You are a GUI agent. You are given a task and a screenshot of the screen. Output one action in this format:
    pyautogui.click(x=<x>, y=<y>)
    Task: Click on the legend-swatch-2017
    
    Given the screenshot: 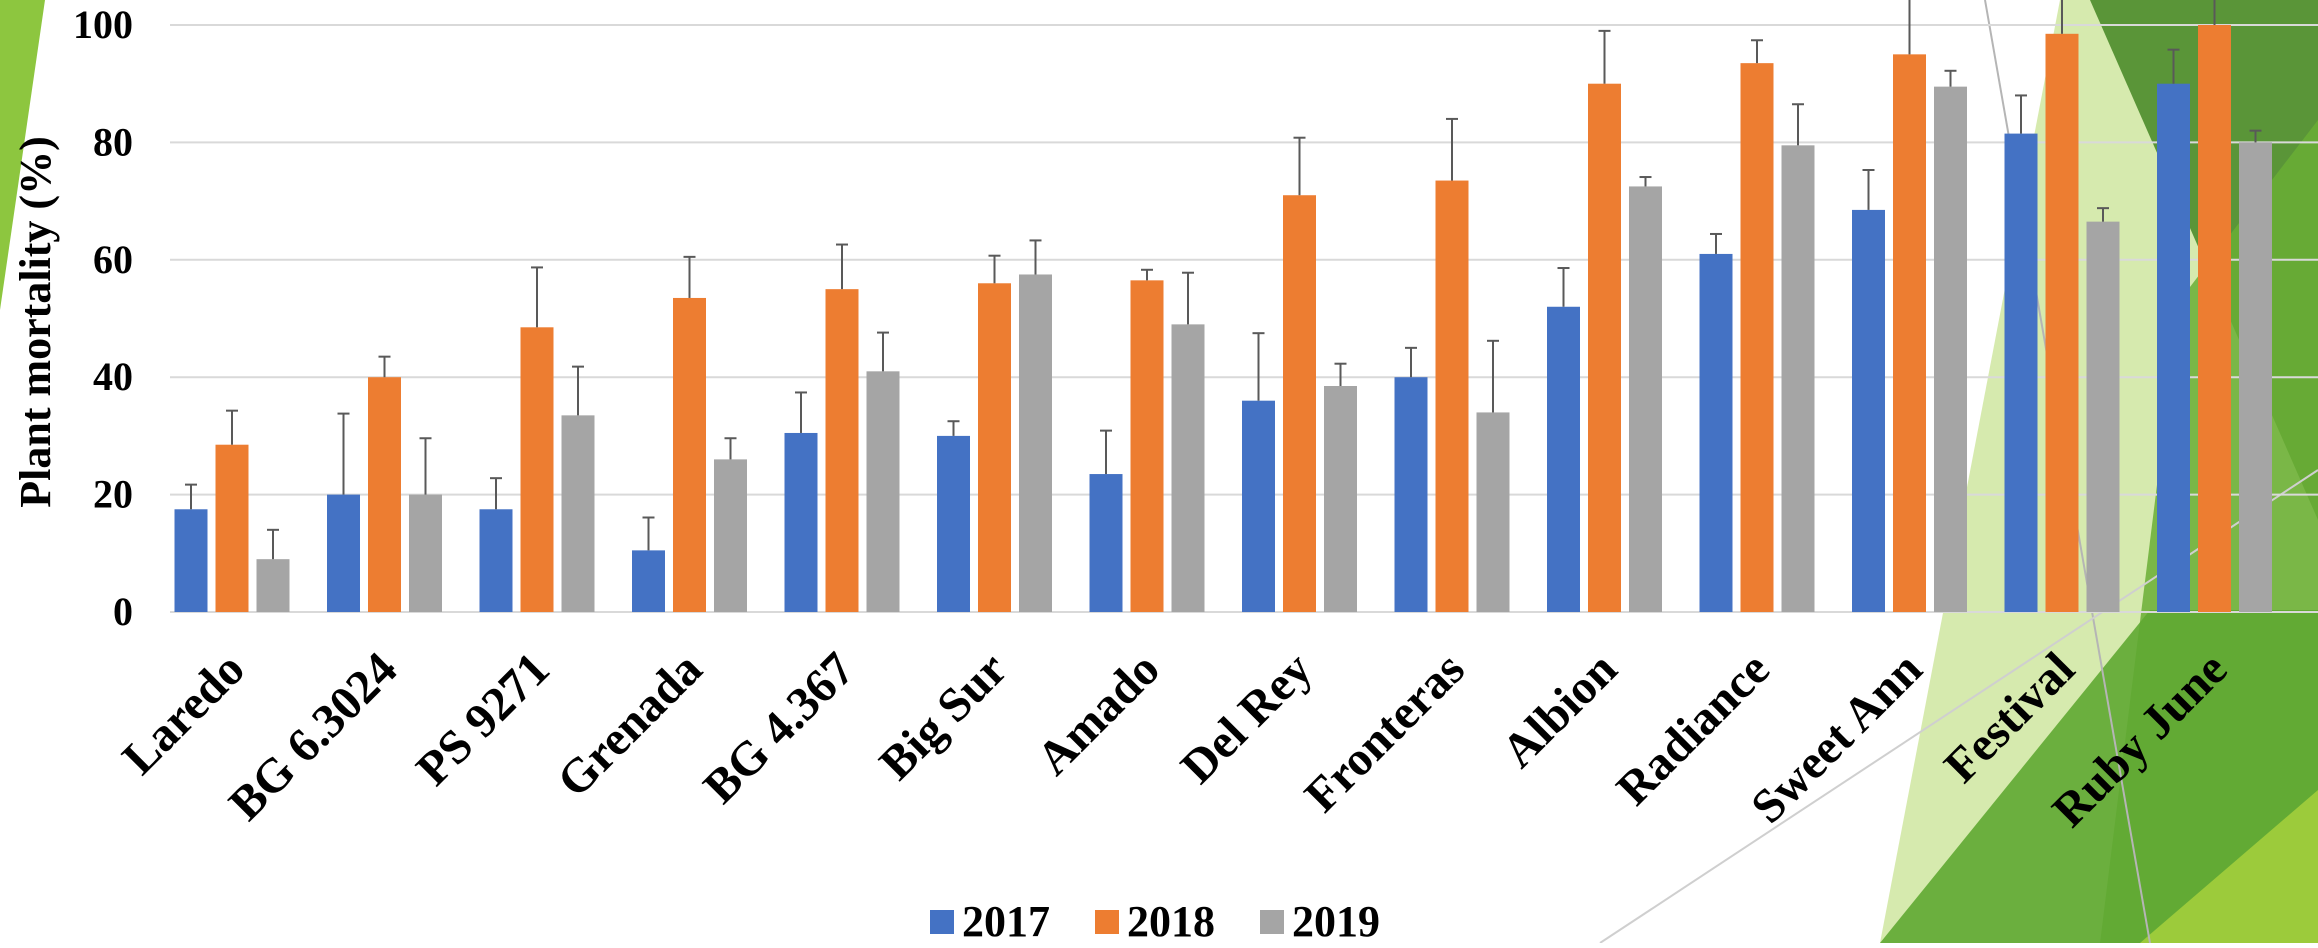 What is the action you would take?
    pyautogui.click(x=942, y=922)
    